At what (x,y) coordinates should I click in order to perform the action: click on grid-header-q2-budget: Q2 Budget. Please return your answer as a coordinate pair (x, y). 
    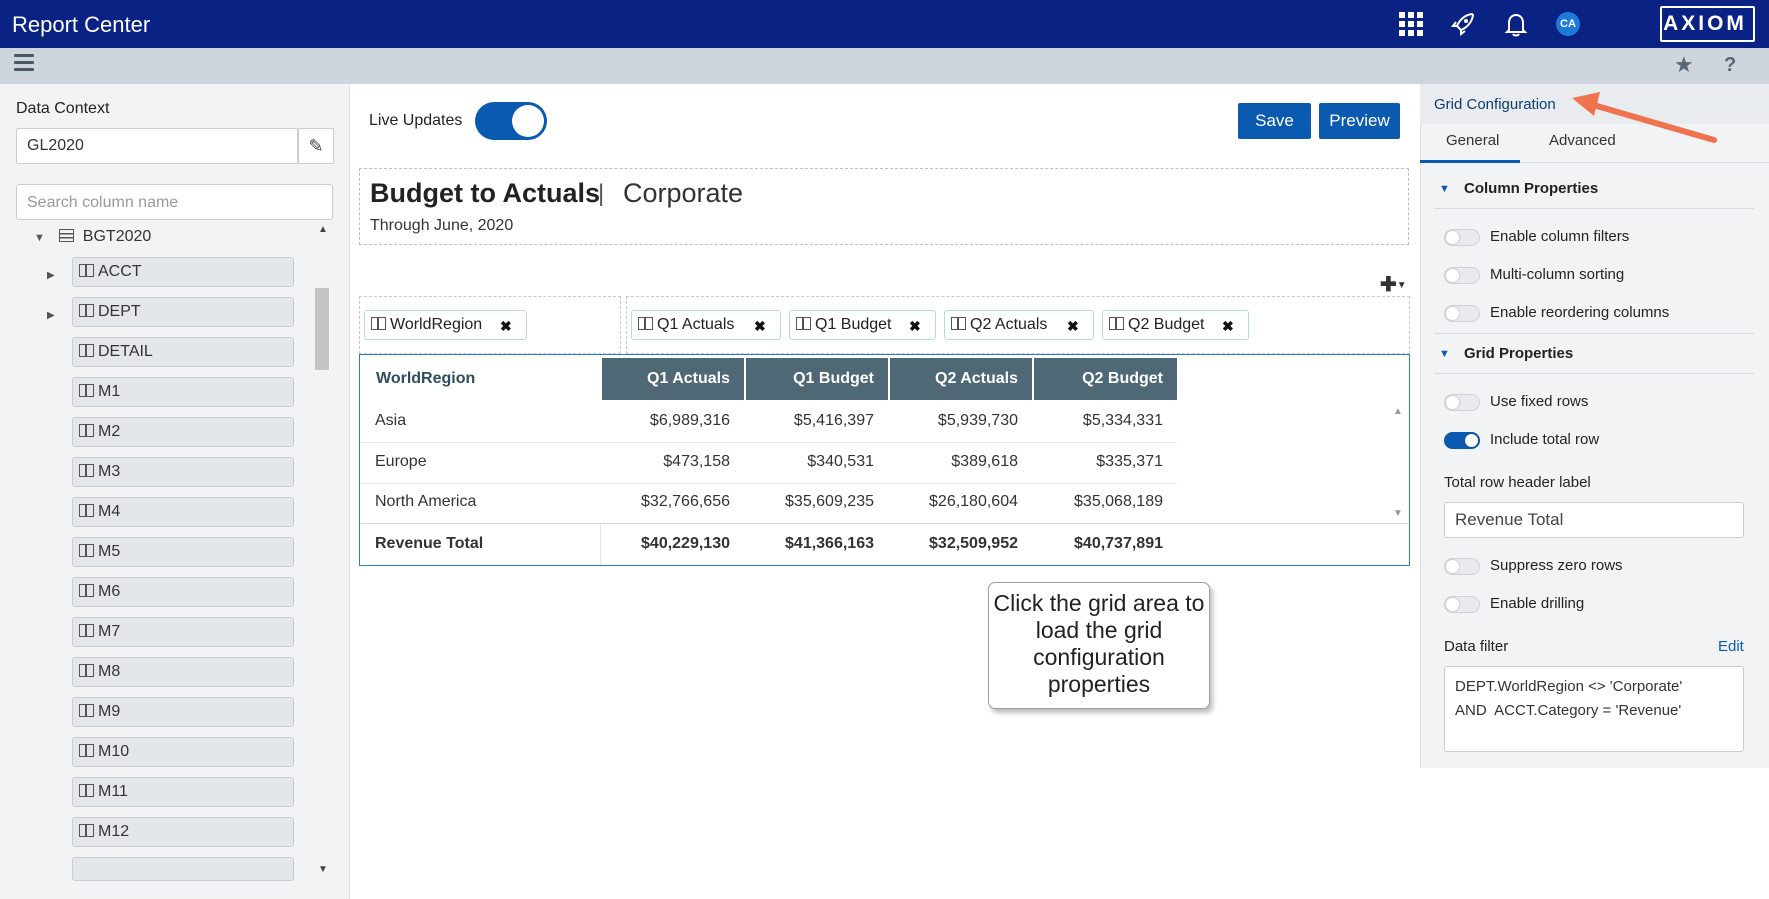
    Looking at the image, I should click on (1105, 379).